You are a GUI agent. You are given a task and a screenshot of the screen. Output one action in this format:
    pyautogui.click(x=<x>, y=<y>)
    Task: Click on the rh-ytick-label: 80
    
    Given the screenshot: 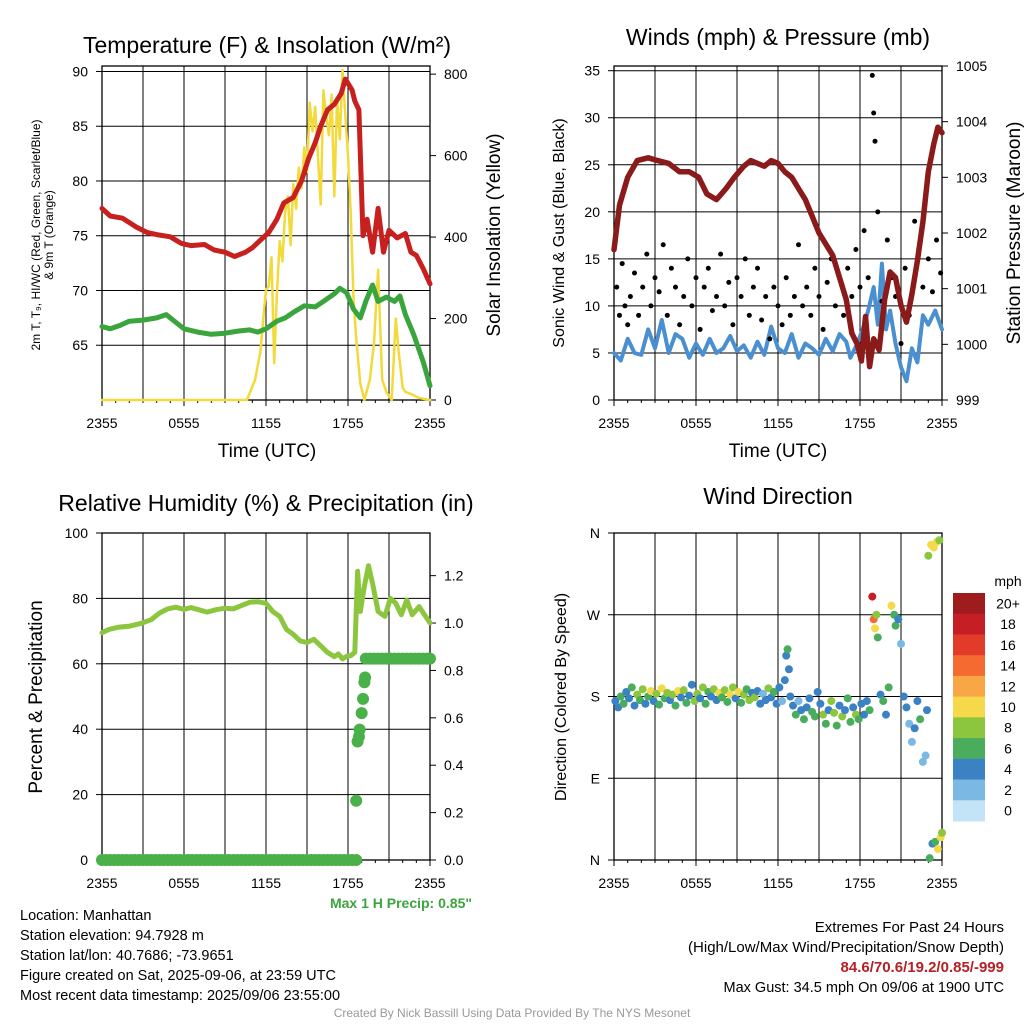 What is the action you would take?
    pyautogui.click(x=80, y=598)
    